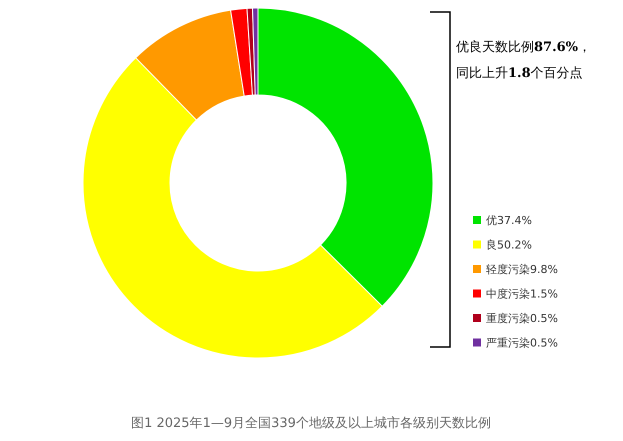 The image size is (623, 441). What do you see at coordinates (311, 423) in the screenshot?
I see `caption: 图1 2025年1—9月全国339个地级及以上城市各级别天数比例` at bounding box center [311, 423].